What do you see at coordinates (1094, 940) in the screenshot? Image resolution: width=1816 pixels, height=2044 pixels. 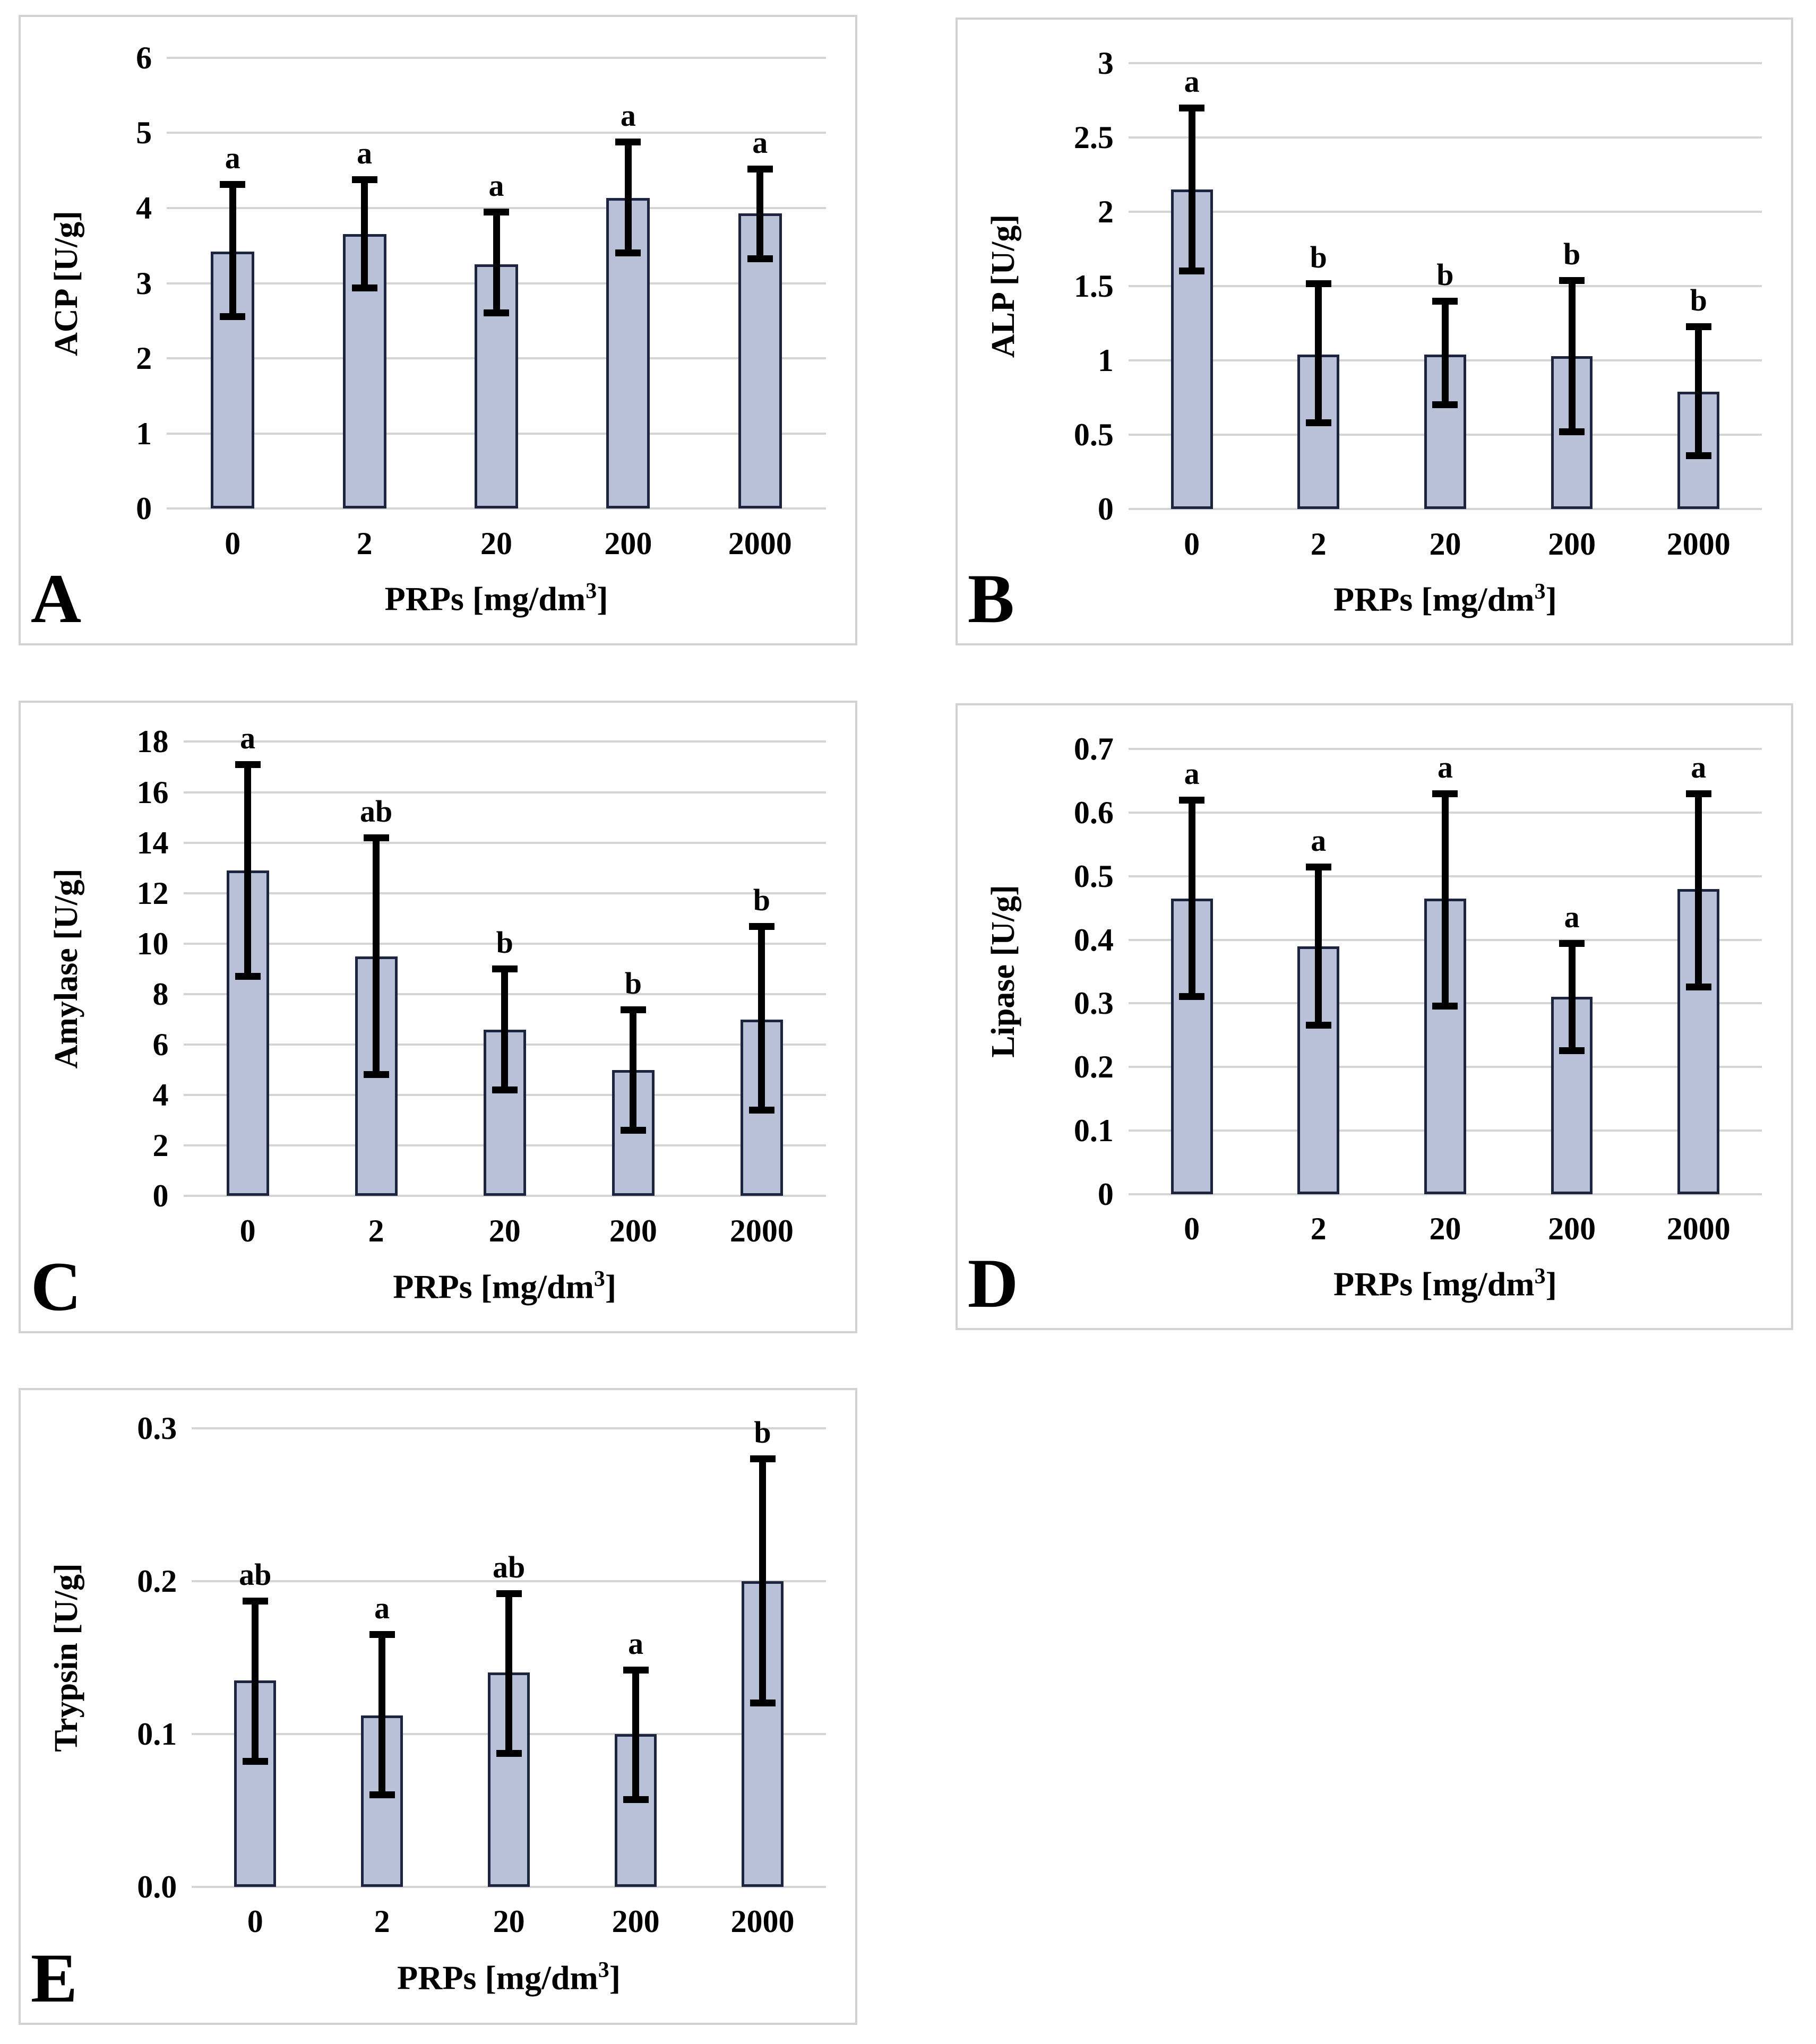 I see `y-tick-label: 0.4` at bounding box center [1094, 940].